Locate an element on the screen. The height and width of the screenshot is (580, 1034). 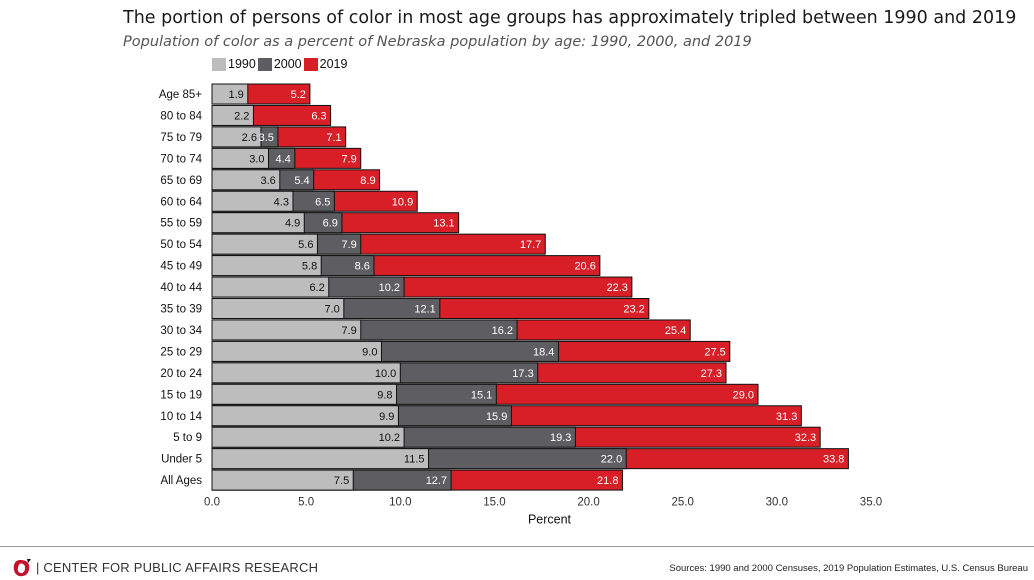
data-label-1990: 4.9 is located at coordinates (292, 224).